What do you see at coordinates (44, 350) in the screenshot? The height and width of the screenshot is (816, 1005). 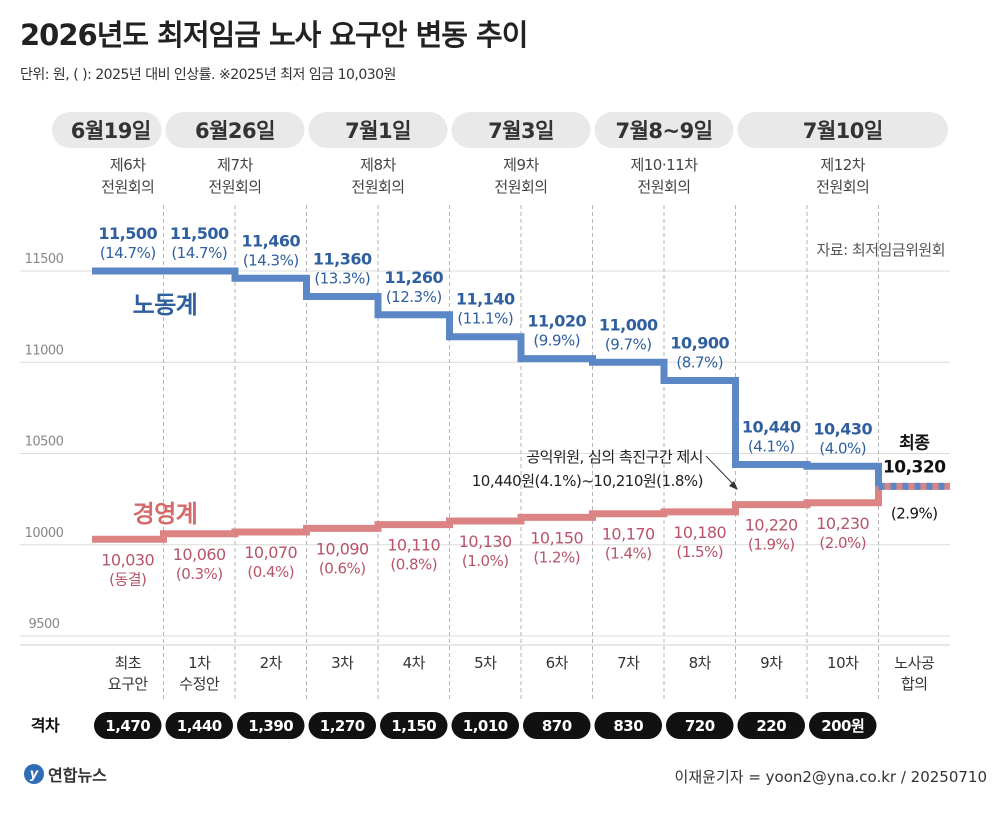 I see `y-tick-label: 11000` at bounding box center [44, 350].